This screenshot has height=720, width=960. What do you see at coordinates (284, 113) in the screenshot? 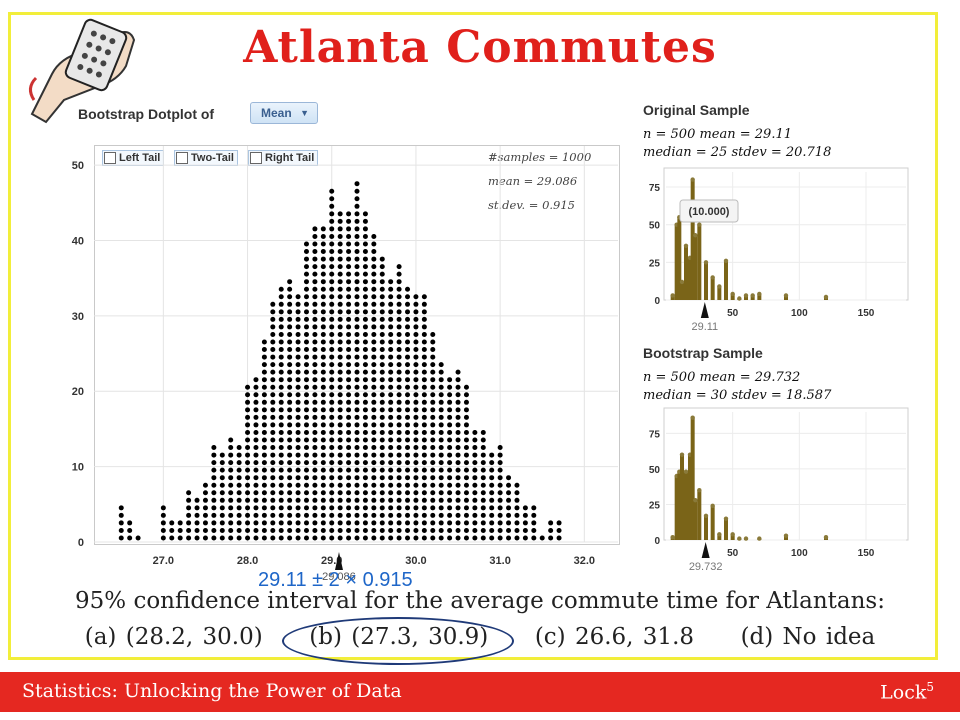
I see `statistic-select: Mean ▼` at bounding box center [284, 113].